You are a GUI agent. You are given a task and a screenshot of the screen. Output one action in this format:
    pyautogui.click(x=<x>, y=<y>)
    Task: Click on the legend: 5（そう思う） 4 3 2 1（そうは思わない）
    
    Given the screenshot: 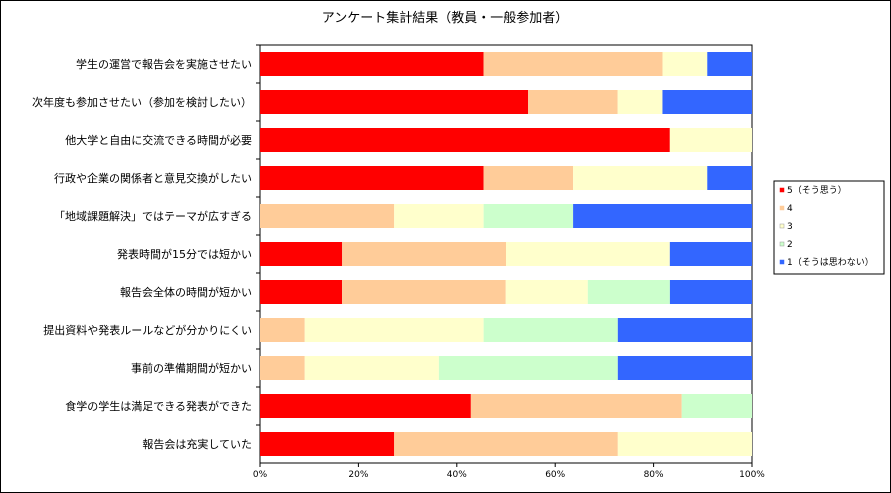 What is the action you would take?
    pyautogui.click(x=829, y=227)
    